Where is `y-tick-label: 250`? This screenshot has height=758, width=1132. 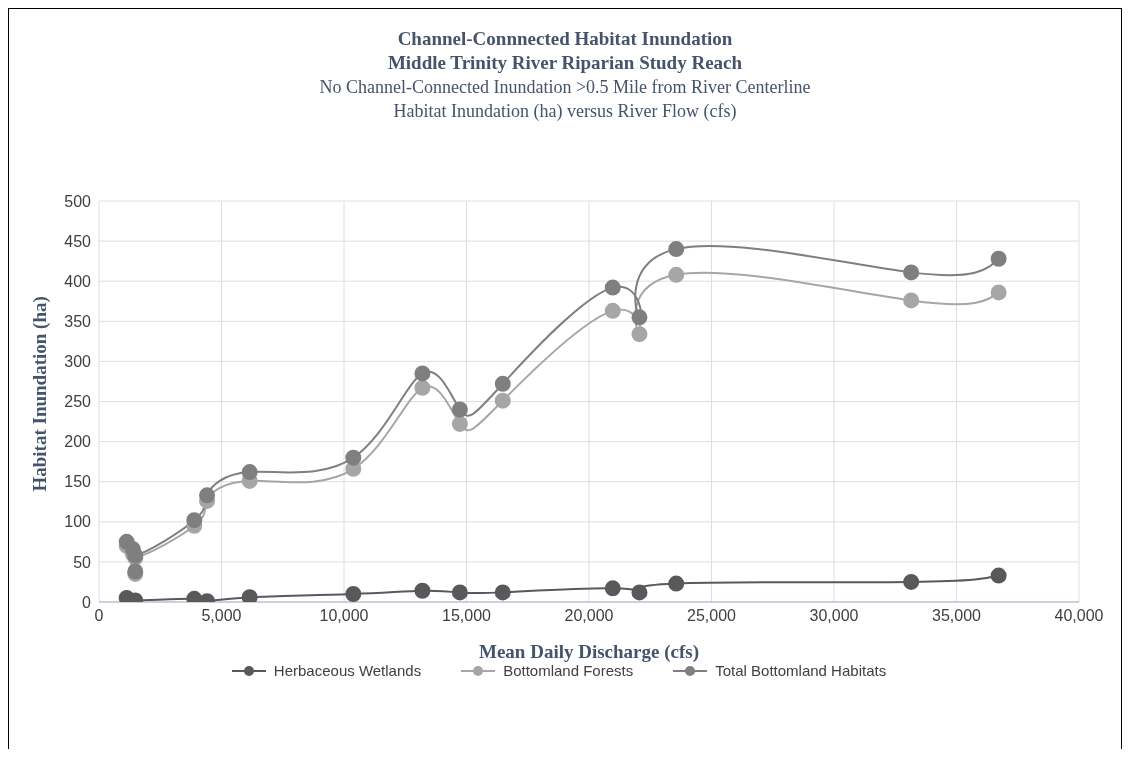 y-tick-label: 250 is located at coordinates (78, 402).